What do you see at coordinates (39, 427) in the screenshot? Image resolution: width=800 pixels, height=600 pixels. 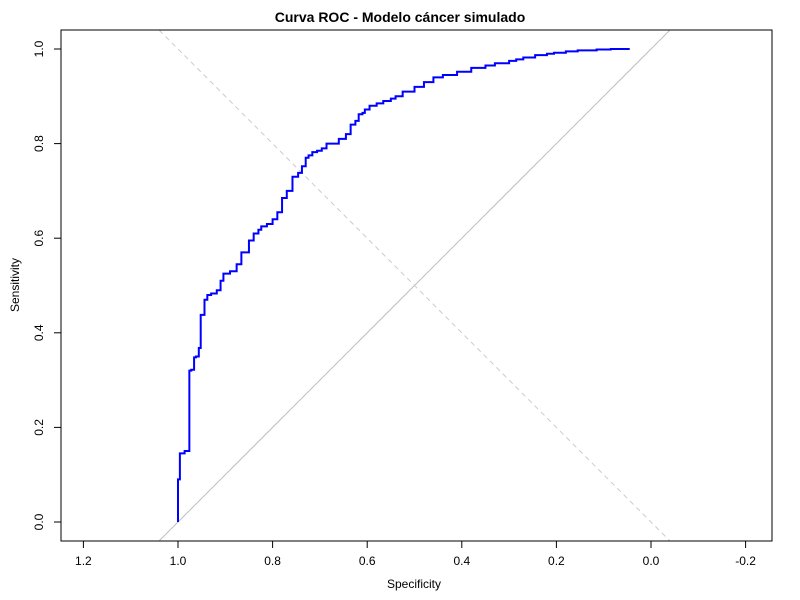 I see `y-tick-label: 0.2` at bounding box center [39, 427].